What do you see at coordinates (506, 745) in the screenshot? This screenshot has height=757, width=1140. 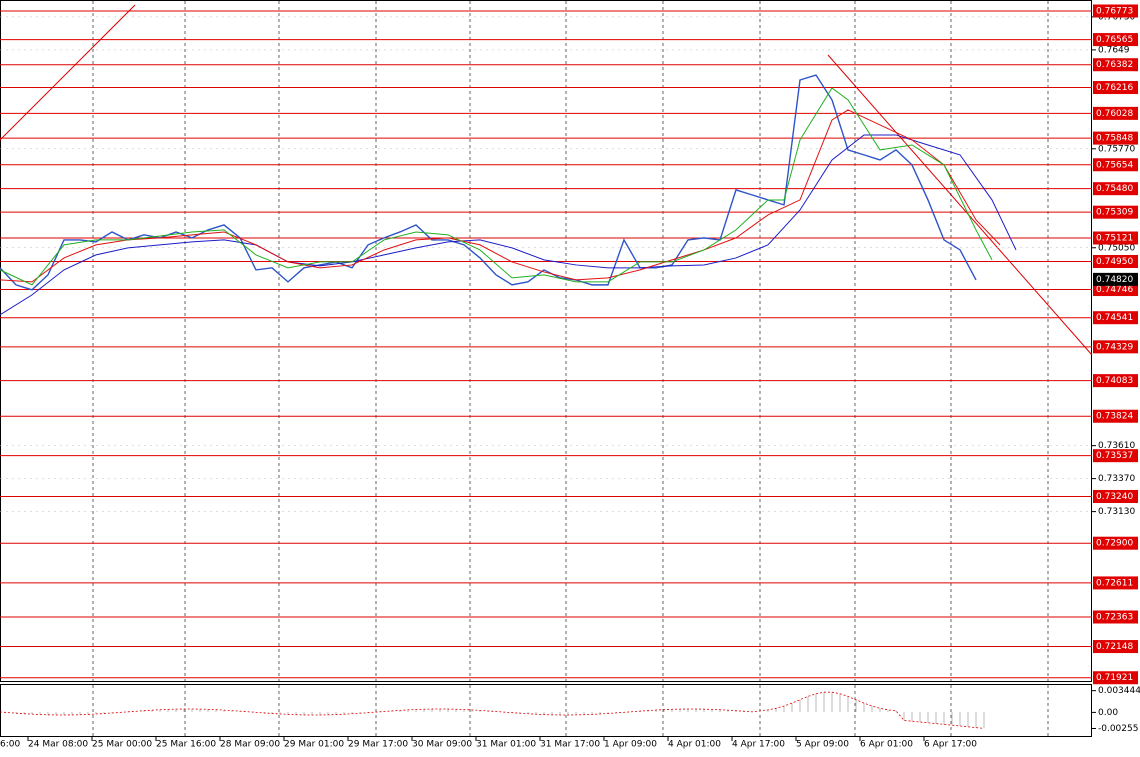 I see `x-tick-label: 31 Mar 01:00` at bounding box center [506, 745].